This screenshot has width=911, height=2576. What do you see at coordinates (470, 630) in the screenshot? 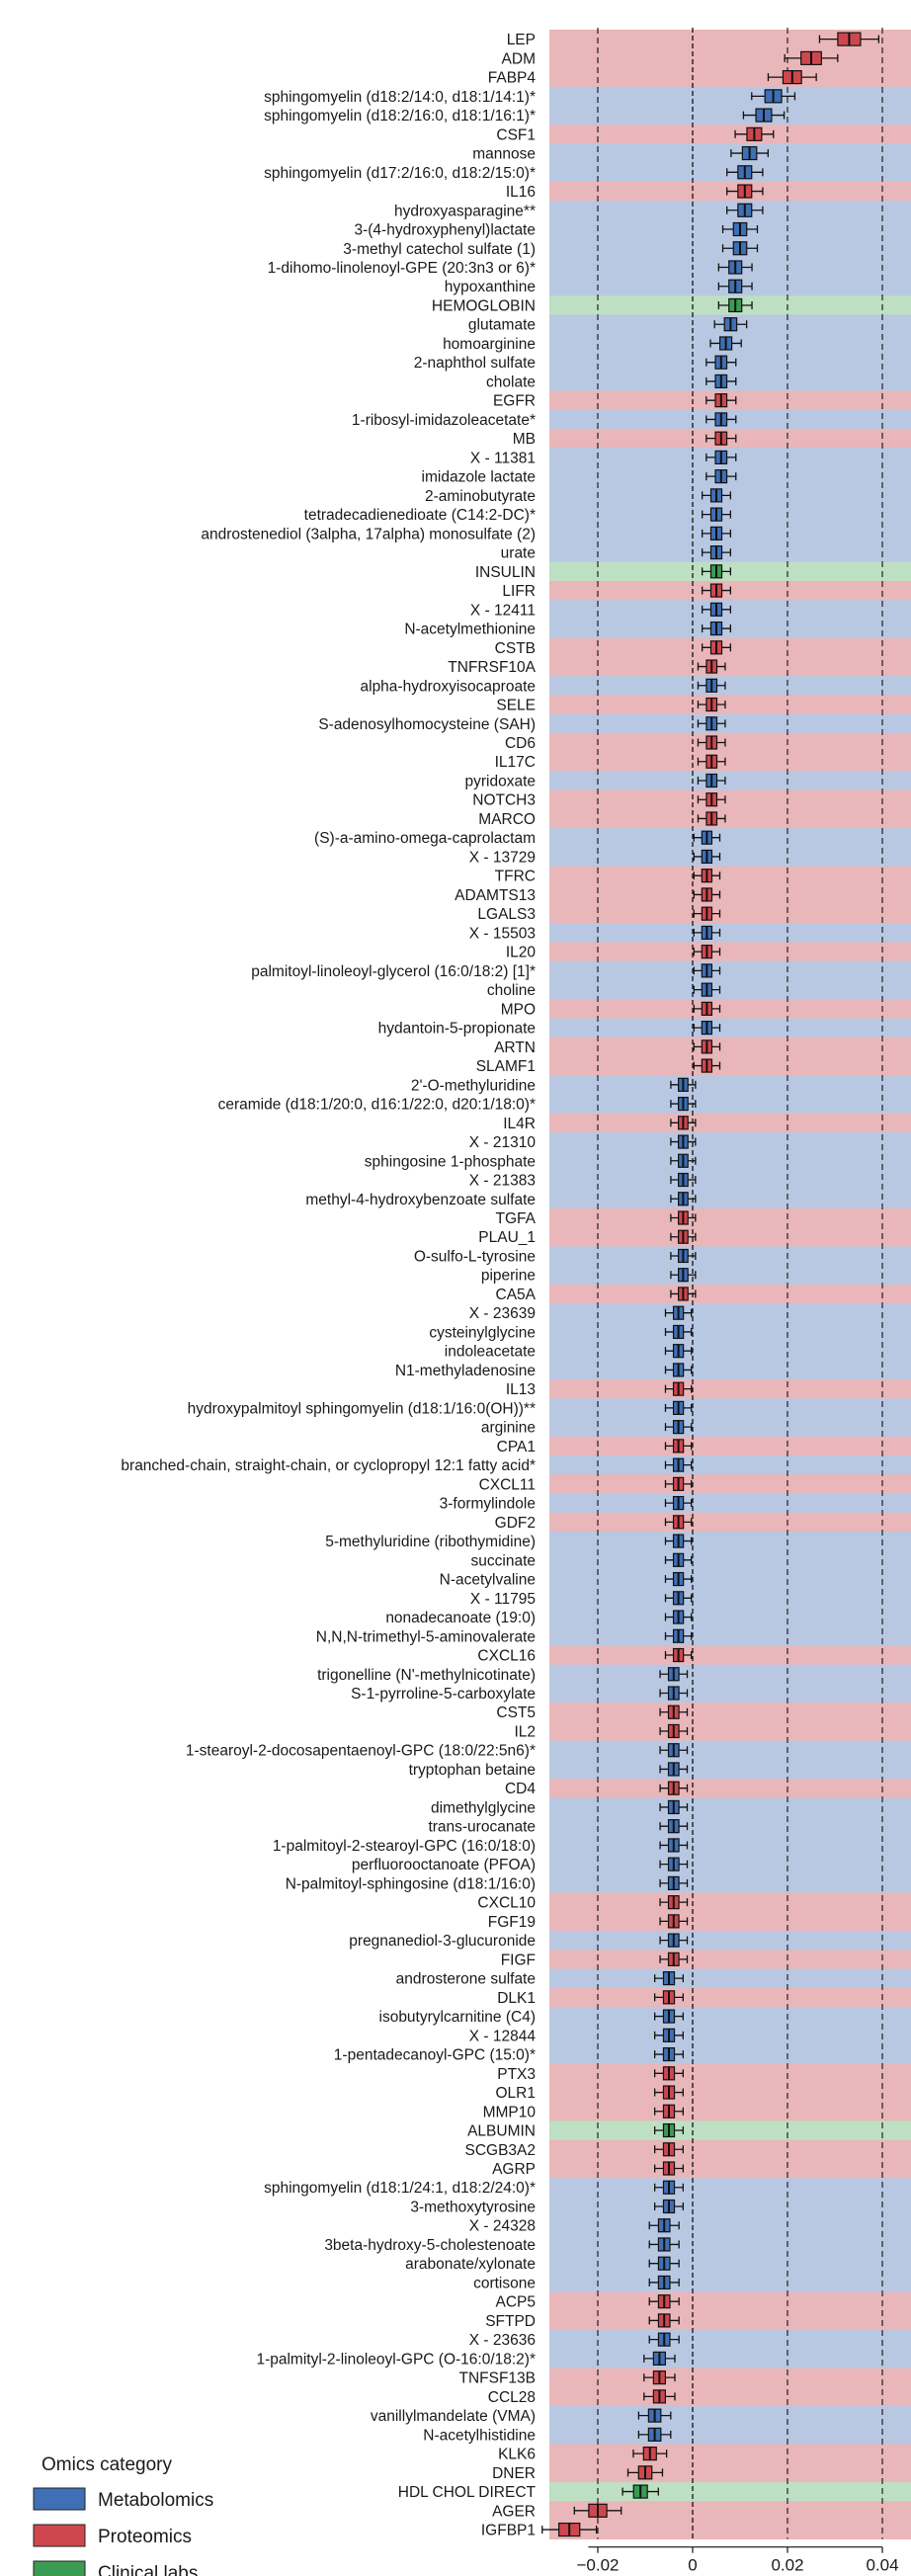
I see `feature-label: N-acetylmethionine` at bounding box center [470, 630].